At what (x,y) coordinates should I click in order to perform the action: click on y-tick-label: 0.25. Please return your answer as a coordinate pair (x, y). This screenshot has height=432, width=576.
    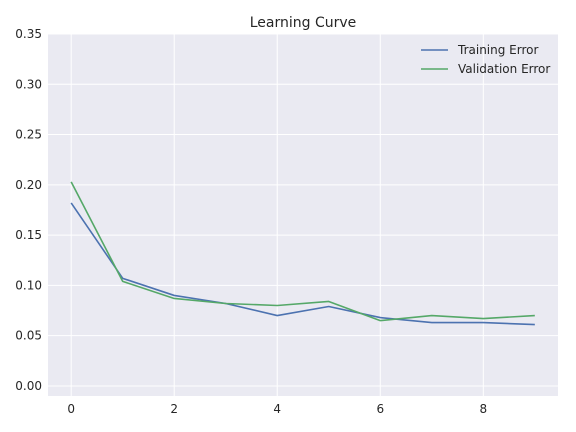
    Looking at the image, I should click on (28, 135).